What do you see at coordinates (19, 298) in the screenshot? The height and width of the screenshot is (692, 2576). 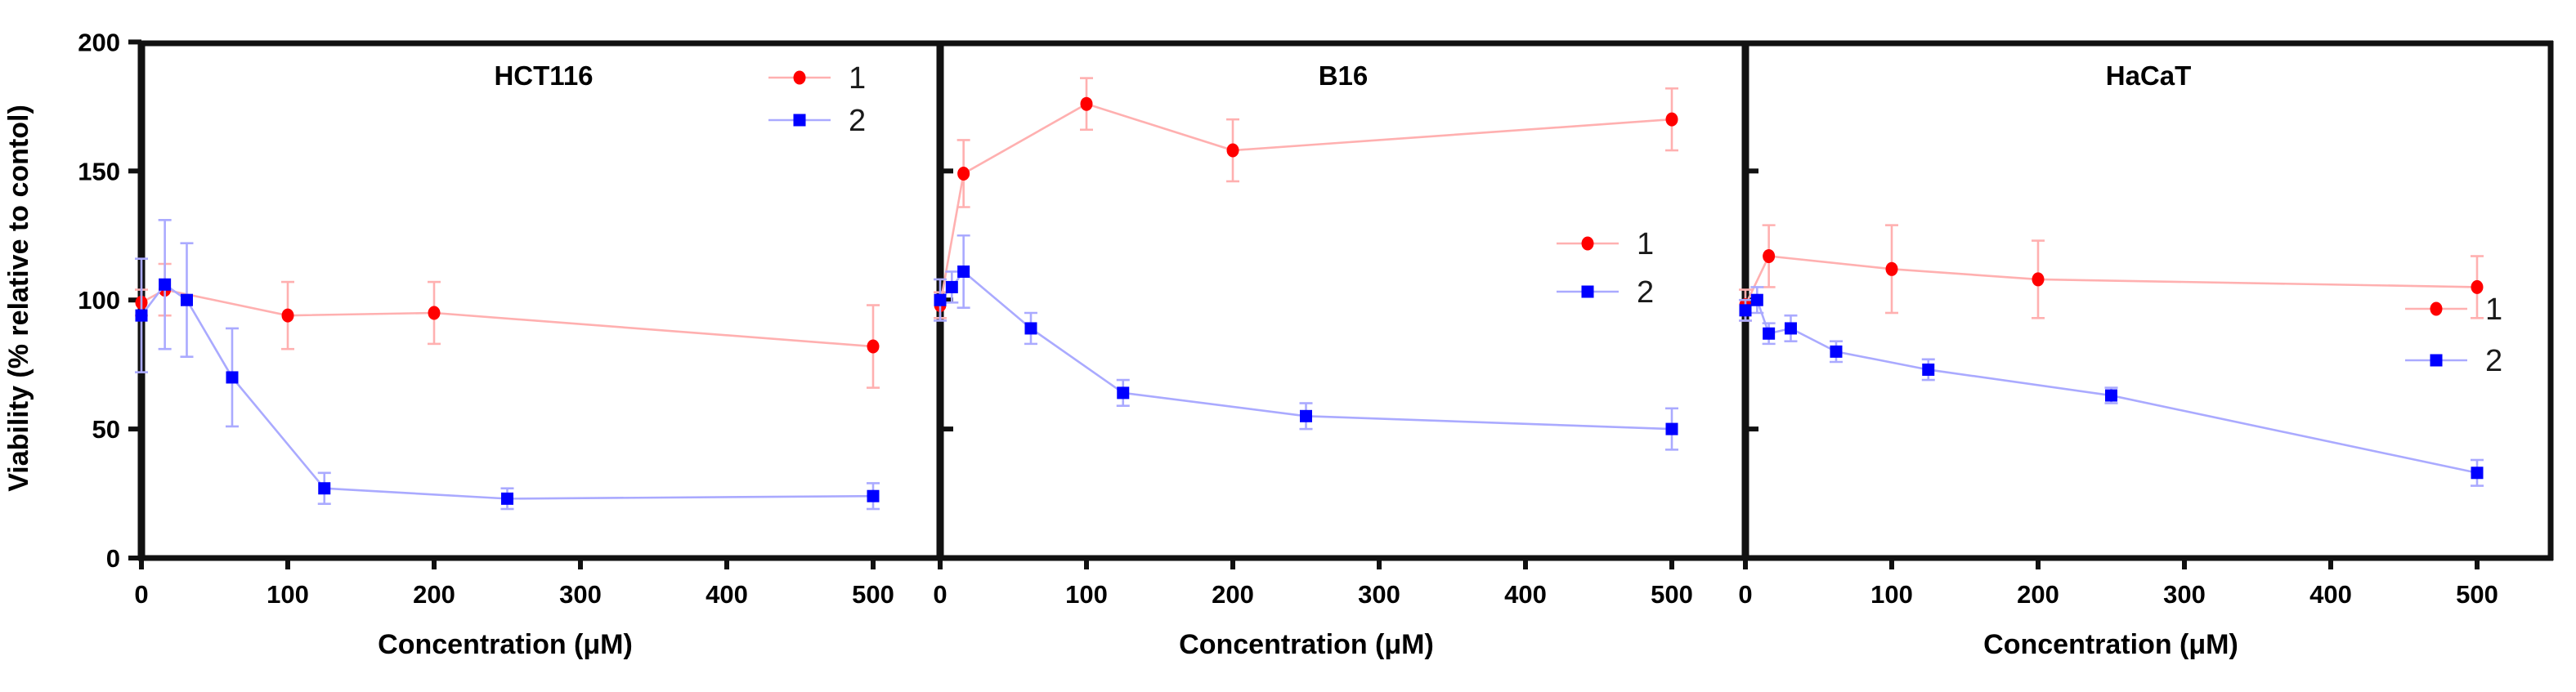 I see `y-axis-label: Viability (% relative to contol)` at bounding box center [19, 298].